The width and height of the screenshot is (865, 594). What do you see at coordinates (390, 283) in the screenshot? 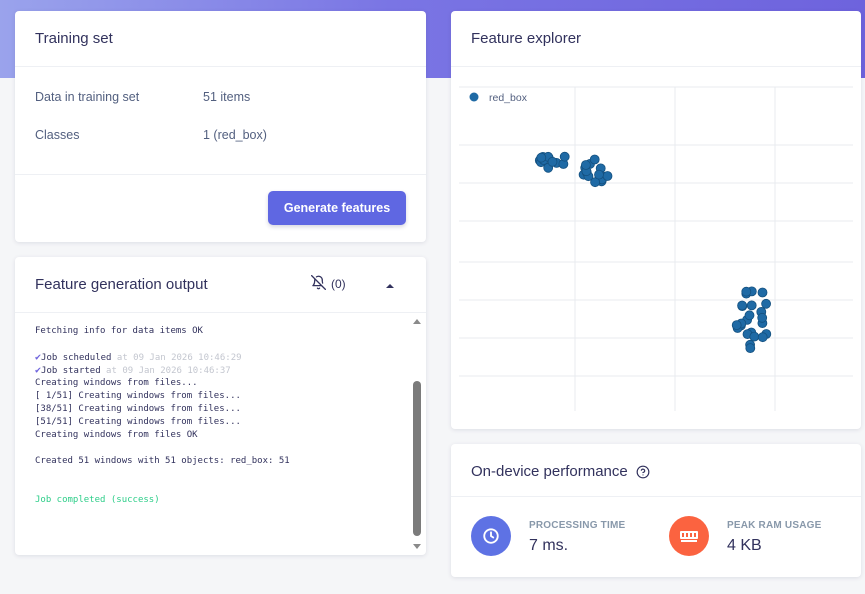
I see `caret-up-icon` at bounding box center [390, 283].